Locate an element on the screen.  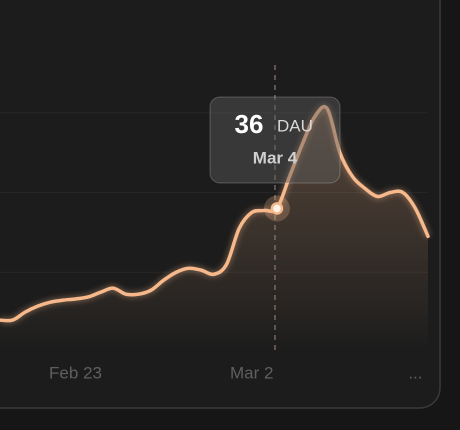
tooltip: 36 DAU Mar 4 is located at coordinates (275, 140).